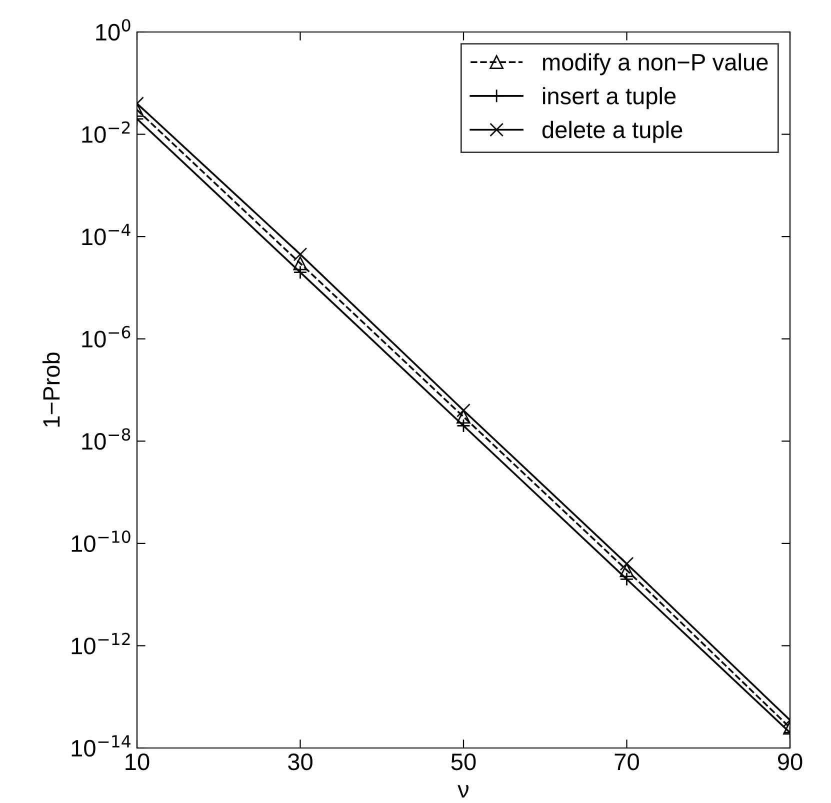 The image size is (831, 803). Describe the element at coordinates (101, 541) in the screenshot. I see `y-tick-label: 10$^{−10}$` at that location.